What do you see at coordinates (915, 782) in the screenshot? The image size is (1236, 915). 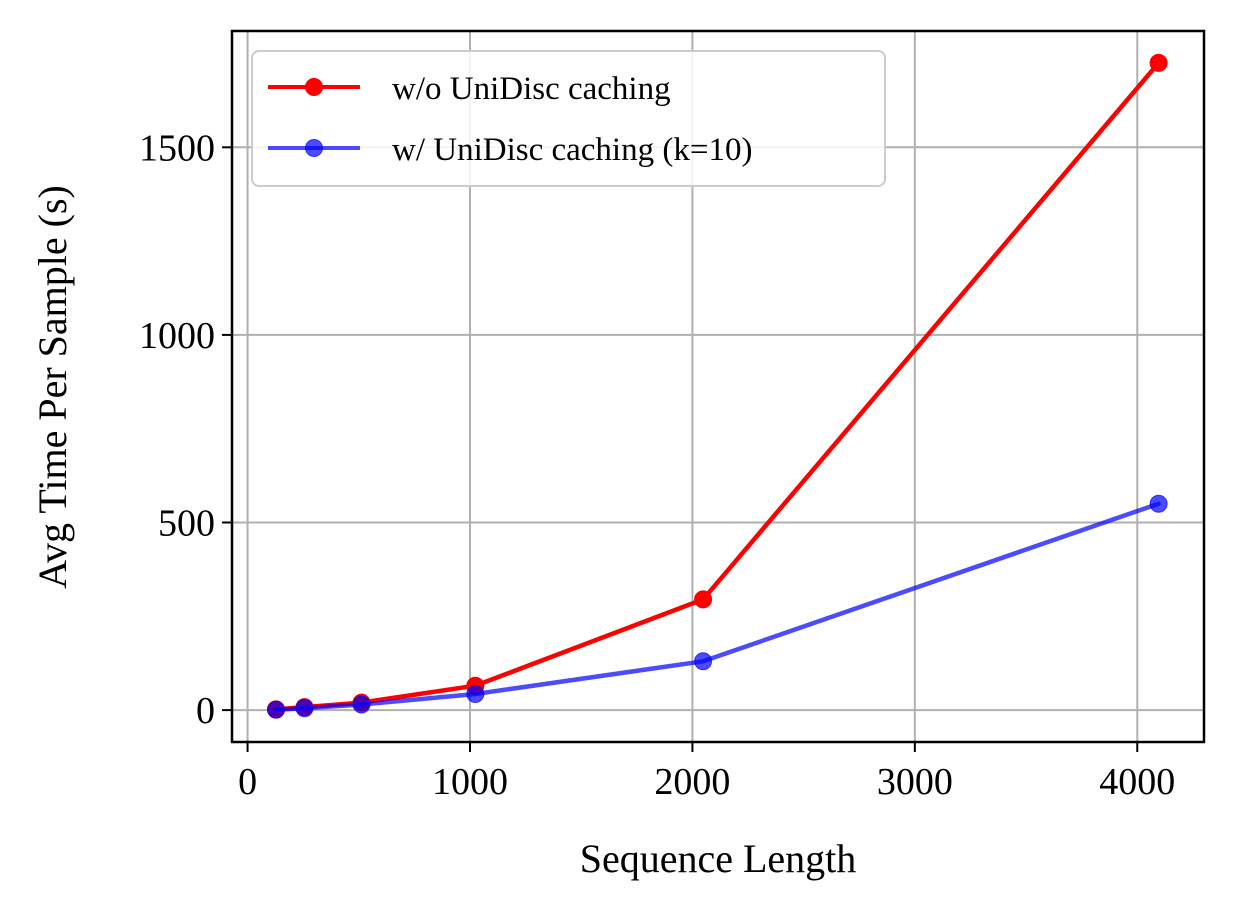 I see `x-tick-label: 3000` at bounding box center [915, 782].